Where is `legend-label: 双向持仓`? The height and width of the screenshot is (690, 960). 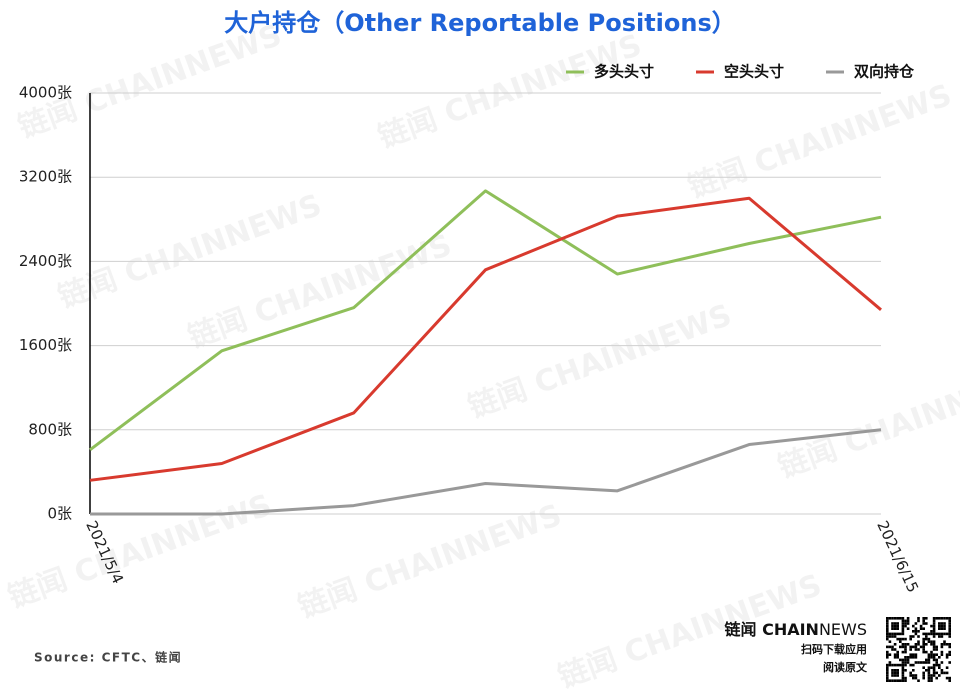
legend-label: 双向持仓 is located at coordinates (884, 72).